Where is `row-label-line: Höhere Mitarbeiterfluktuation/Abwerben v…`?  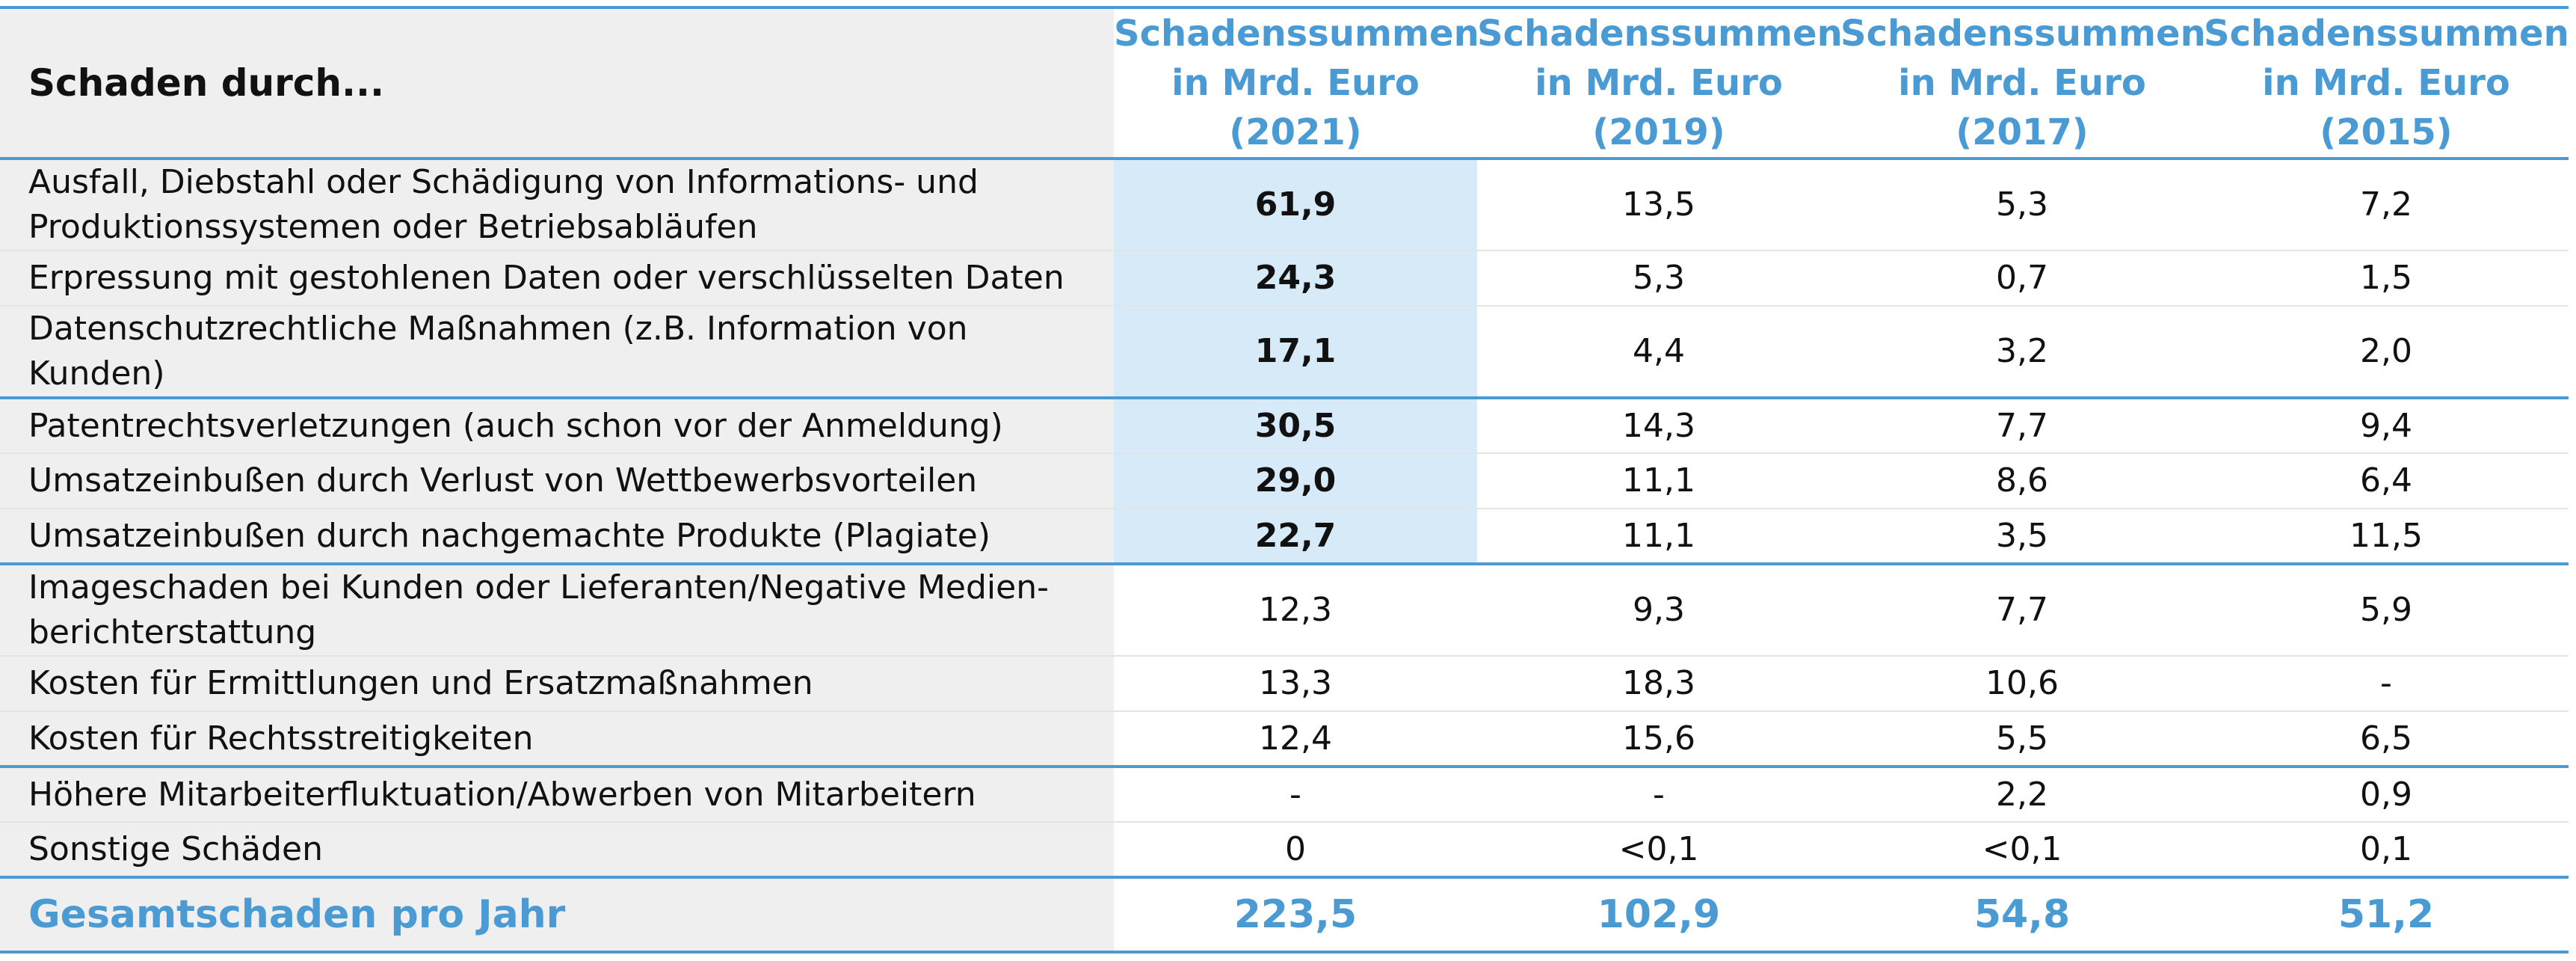
row-label-line: Höhere Mitarbeiterfluktuation/Abwerben v… is located at coordinates (502, 794).